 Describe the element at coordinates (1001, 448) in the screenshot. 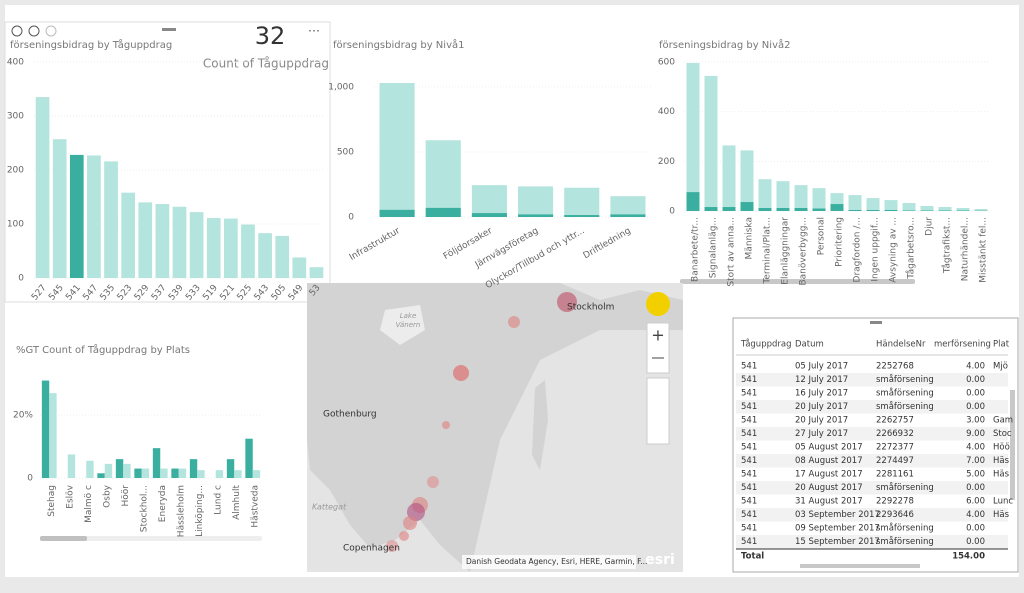

I see `table-cell: Höö` at that location.